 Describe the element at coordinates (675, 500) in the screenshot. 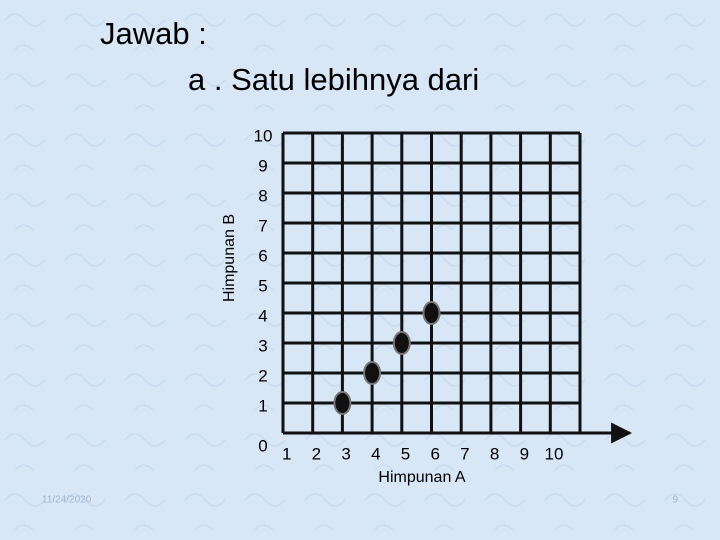

I see `footer-page: 9` at that location.